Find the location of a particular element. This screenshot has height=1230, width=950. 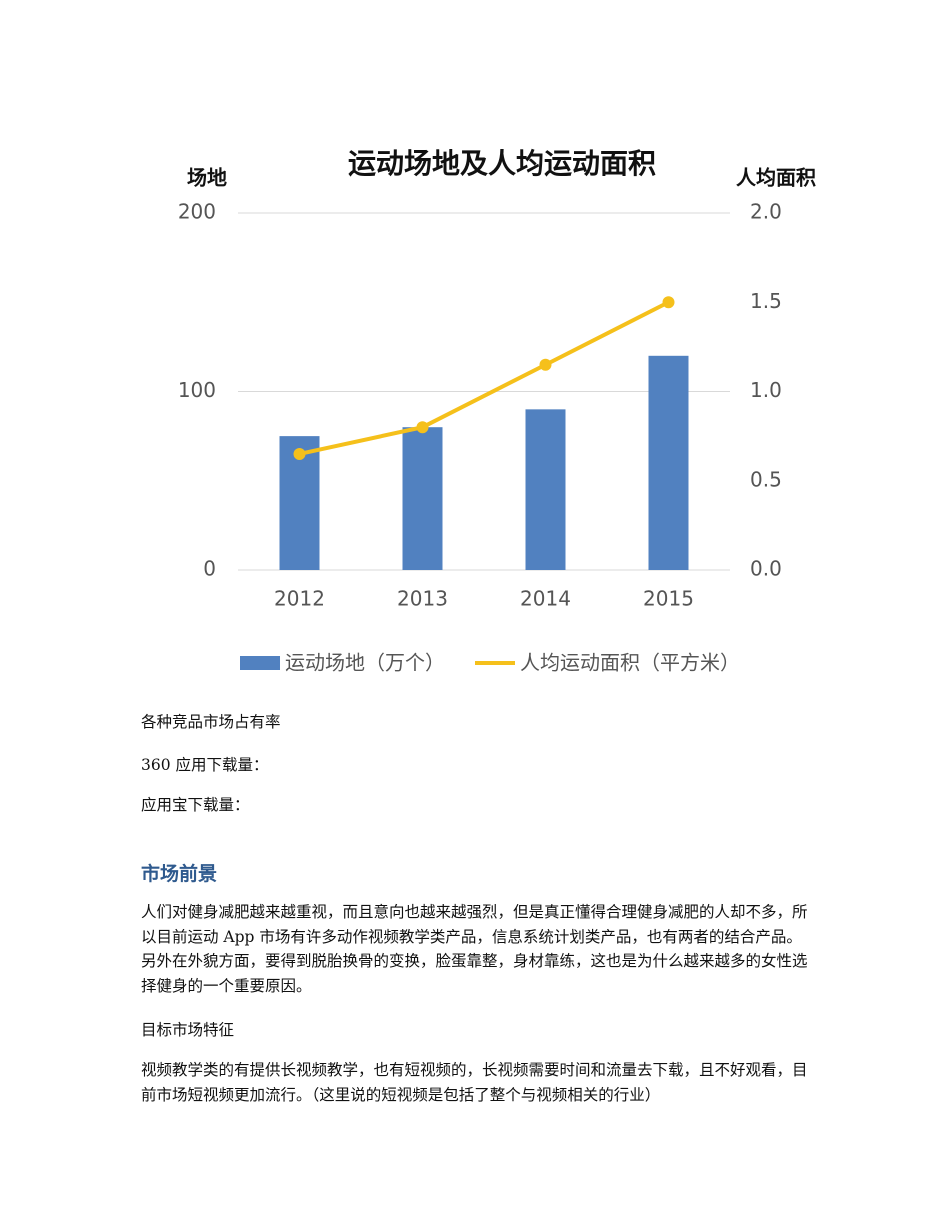

legend-label: 运动场地（万个） is located at coordinates (365, 663).